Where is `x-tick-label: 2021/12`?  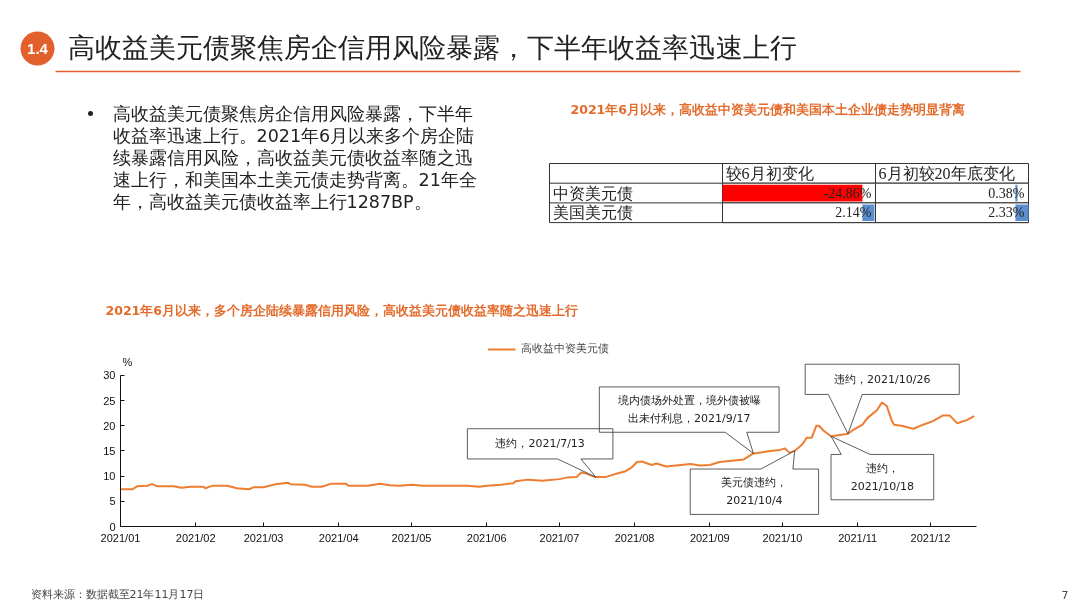 x-tick-label: 2021/12 is located at coordinates (930, 537).